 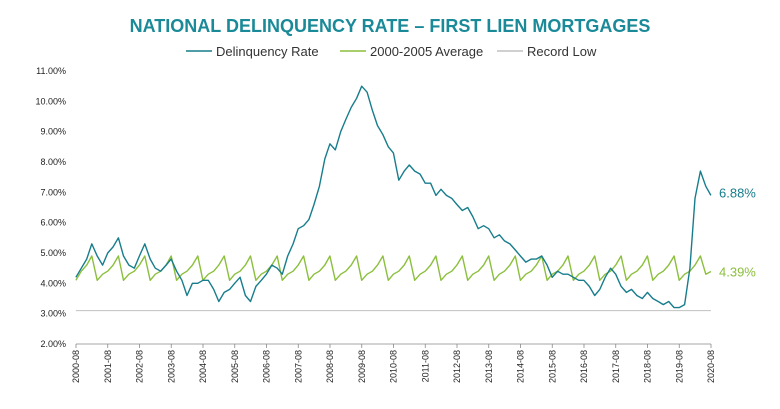 I want to click on x-tick-label: 2020-08, so click(x=711, y=366).